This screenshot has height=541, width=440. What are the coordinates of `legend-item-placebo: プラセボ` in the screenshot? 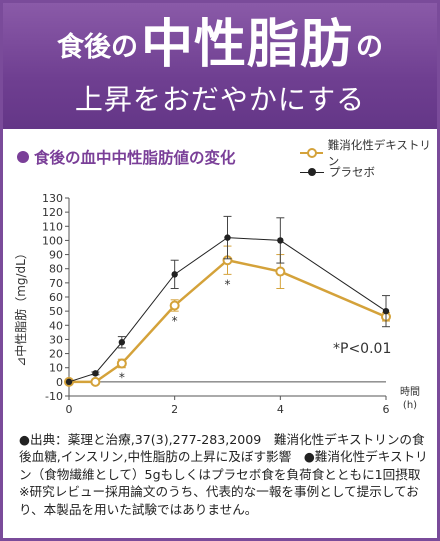 It's located at (368, 171).